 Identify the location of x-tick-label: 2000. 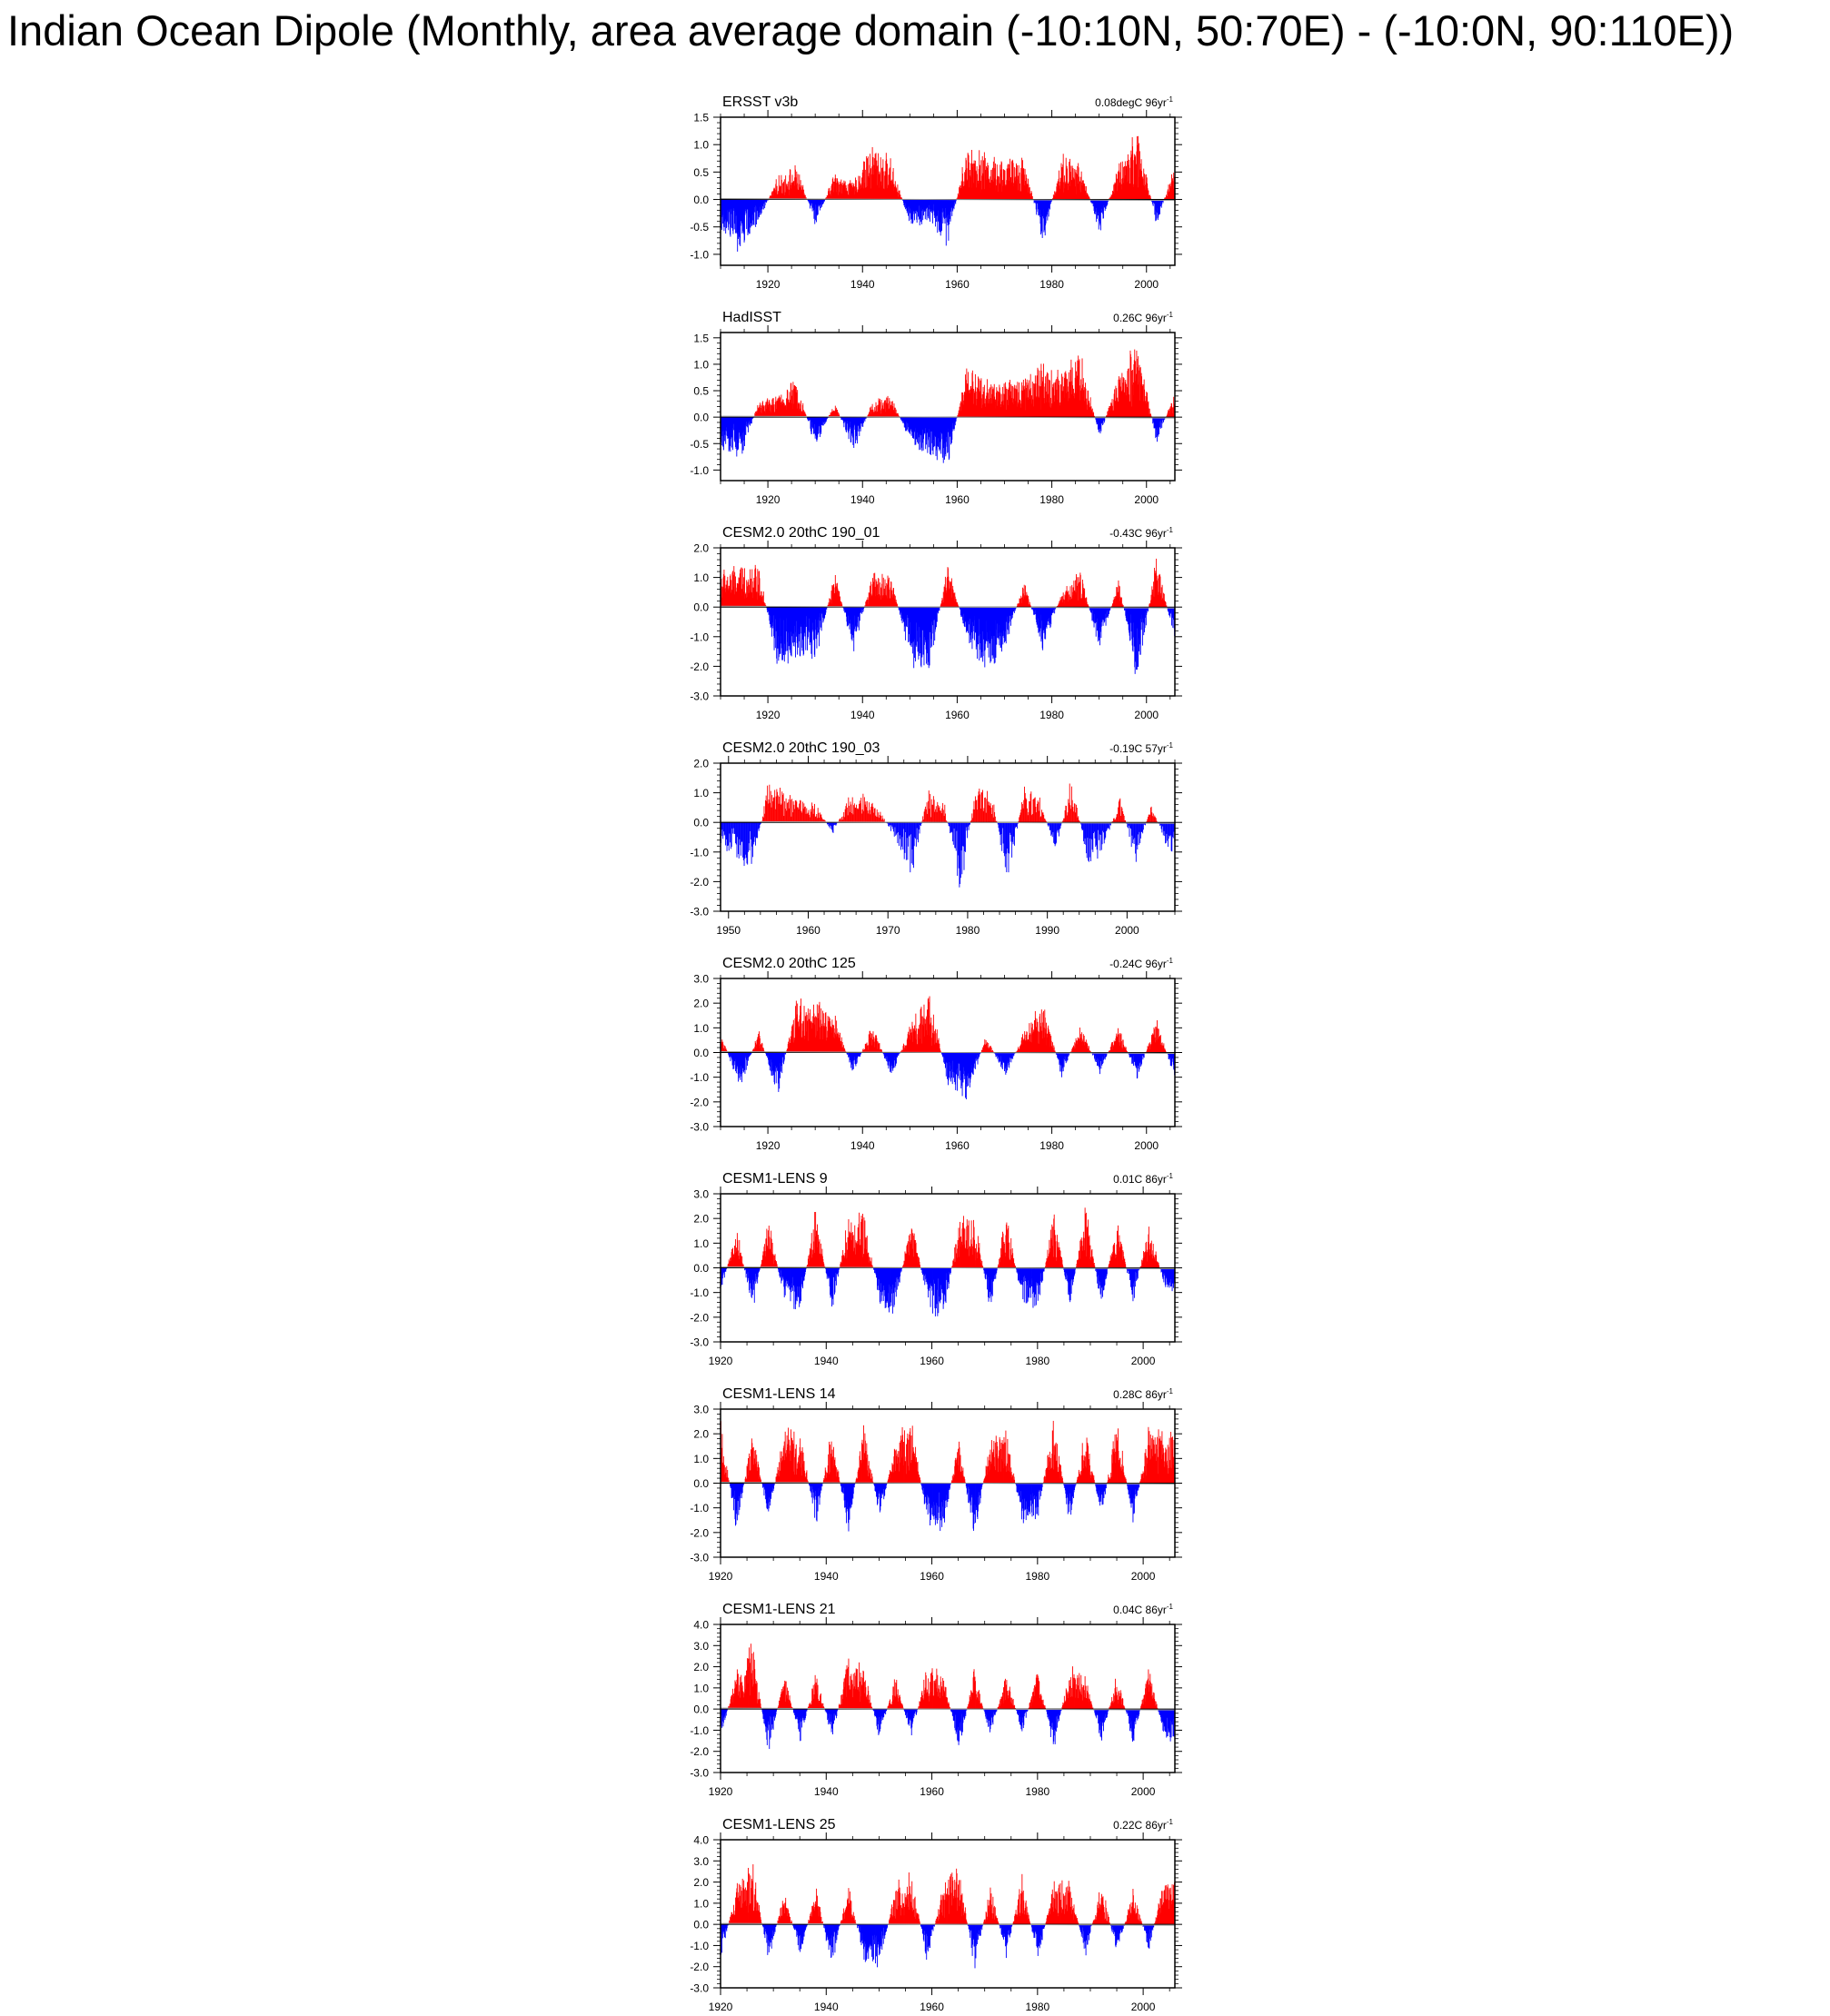
(1146, 499).